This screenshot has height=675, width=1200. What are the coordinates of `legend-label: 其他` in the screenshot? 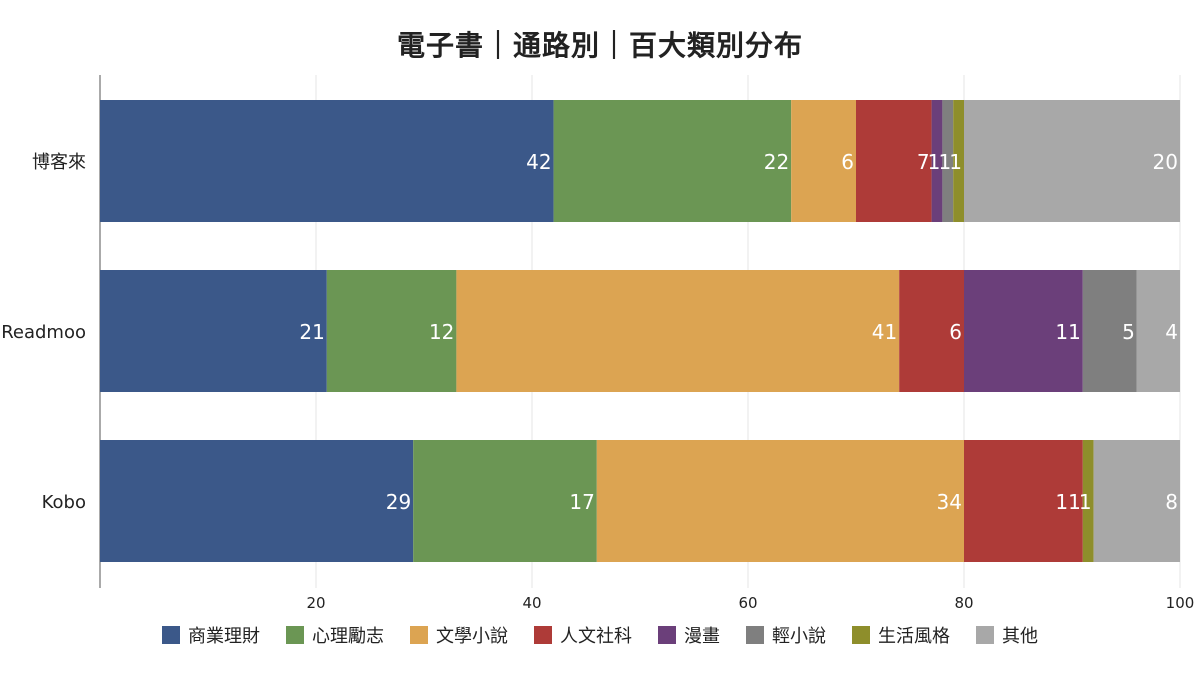 It's located at (1020, 636).